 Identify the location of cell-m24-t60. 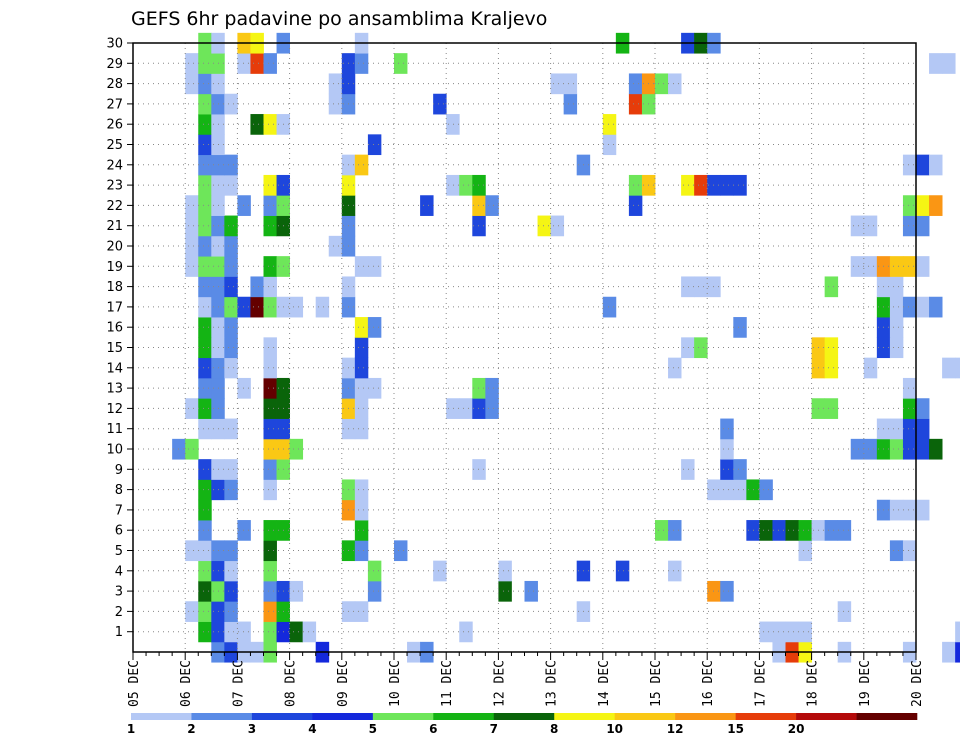
(923, 165).